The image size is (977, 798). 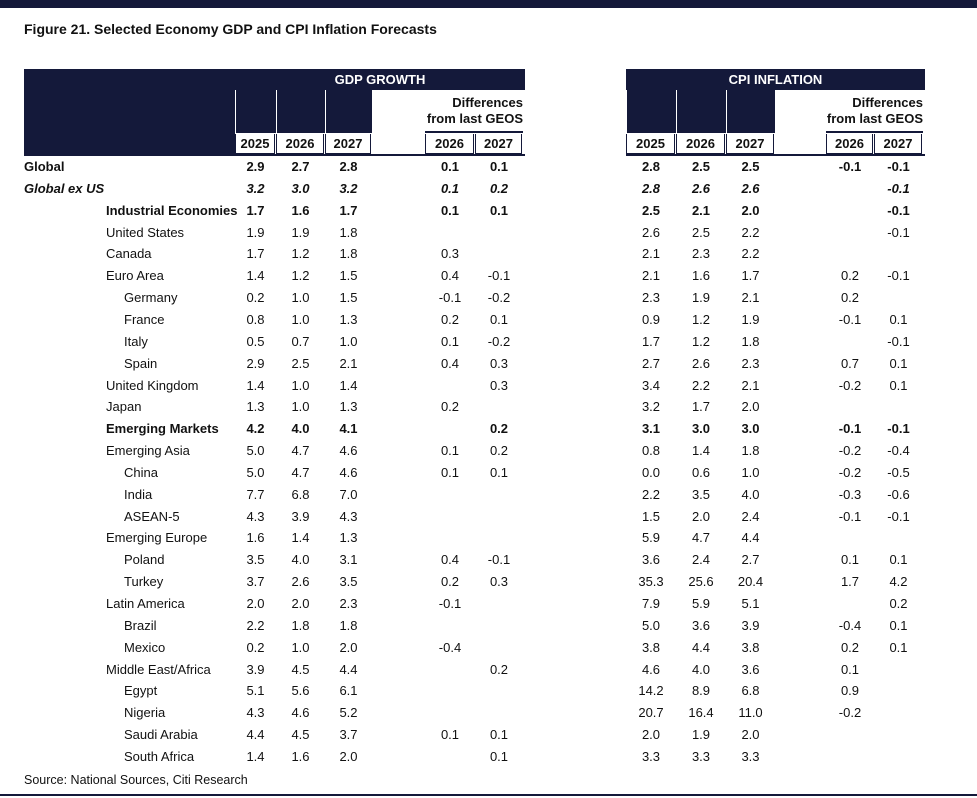 What do you see at coordinates (750, 647) in the screenshot?
I see `cell: 3.8` at bounding box center [750, 647].